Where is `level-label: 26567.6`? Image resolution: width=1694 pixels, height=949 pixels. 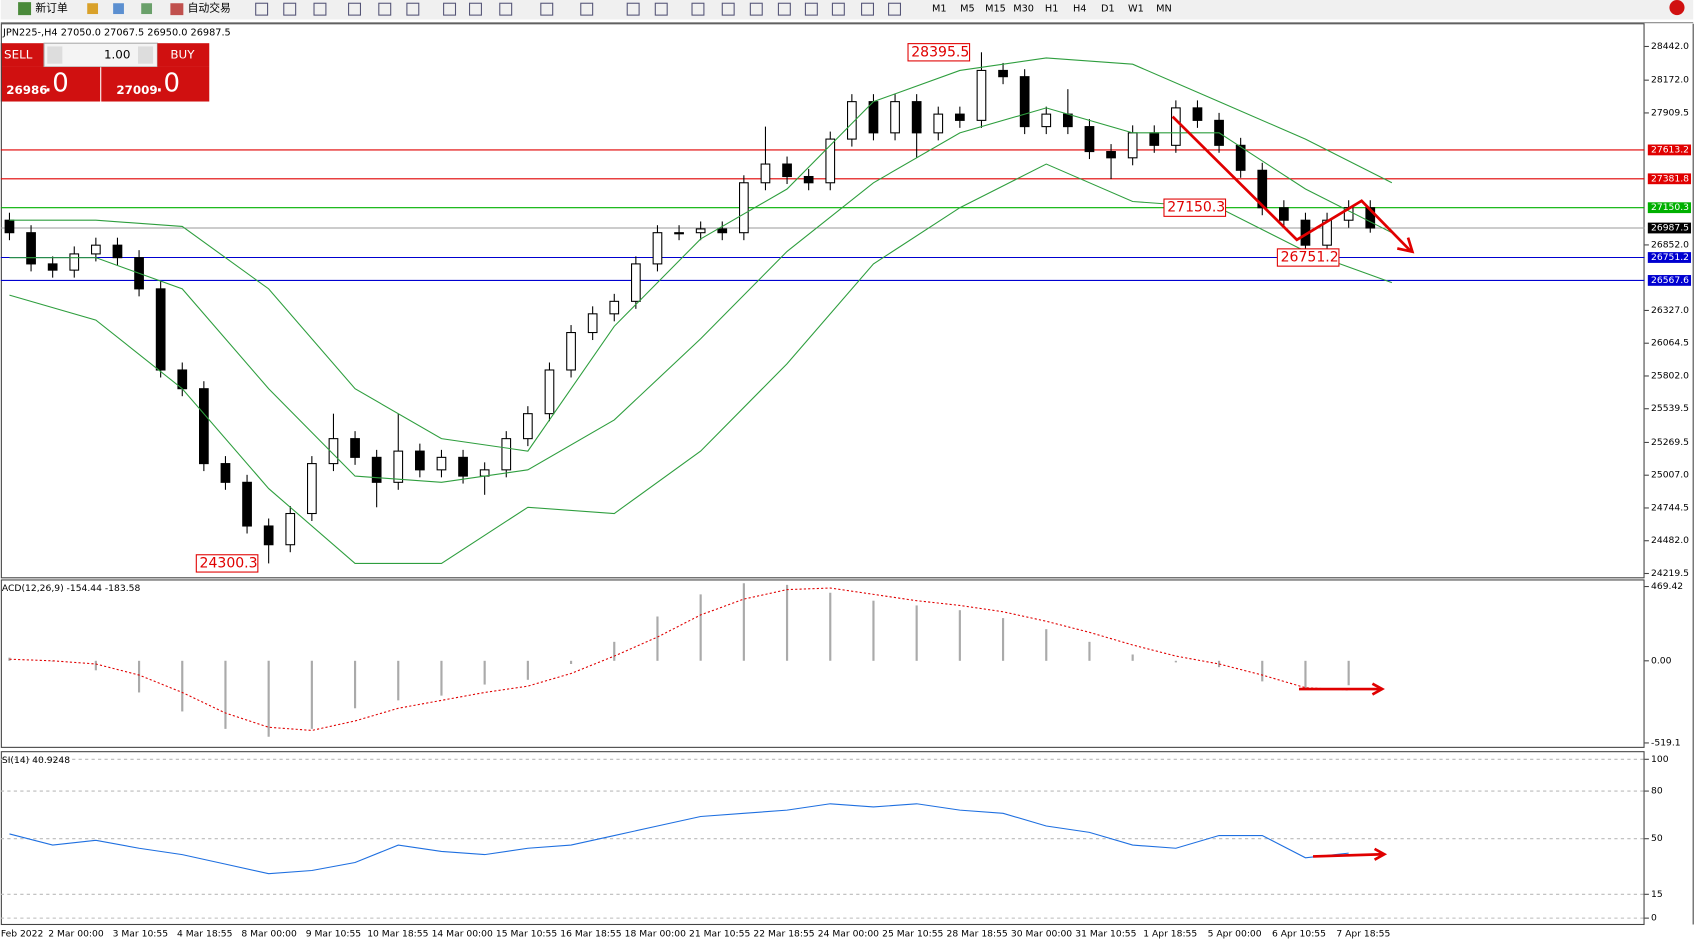 level-label: 26567.6 is located at coordinates (1670, 280).